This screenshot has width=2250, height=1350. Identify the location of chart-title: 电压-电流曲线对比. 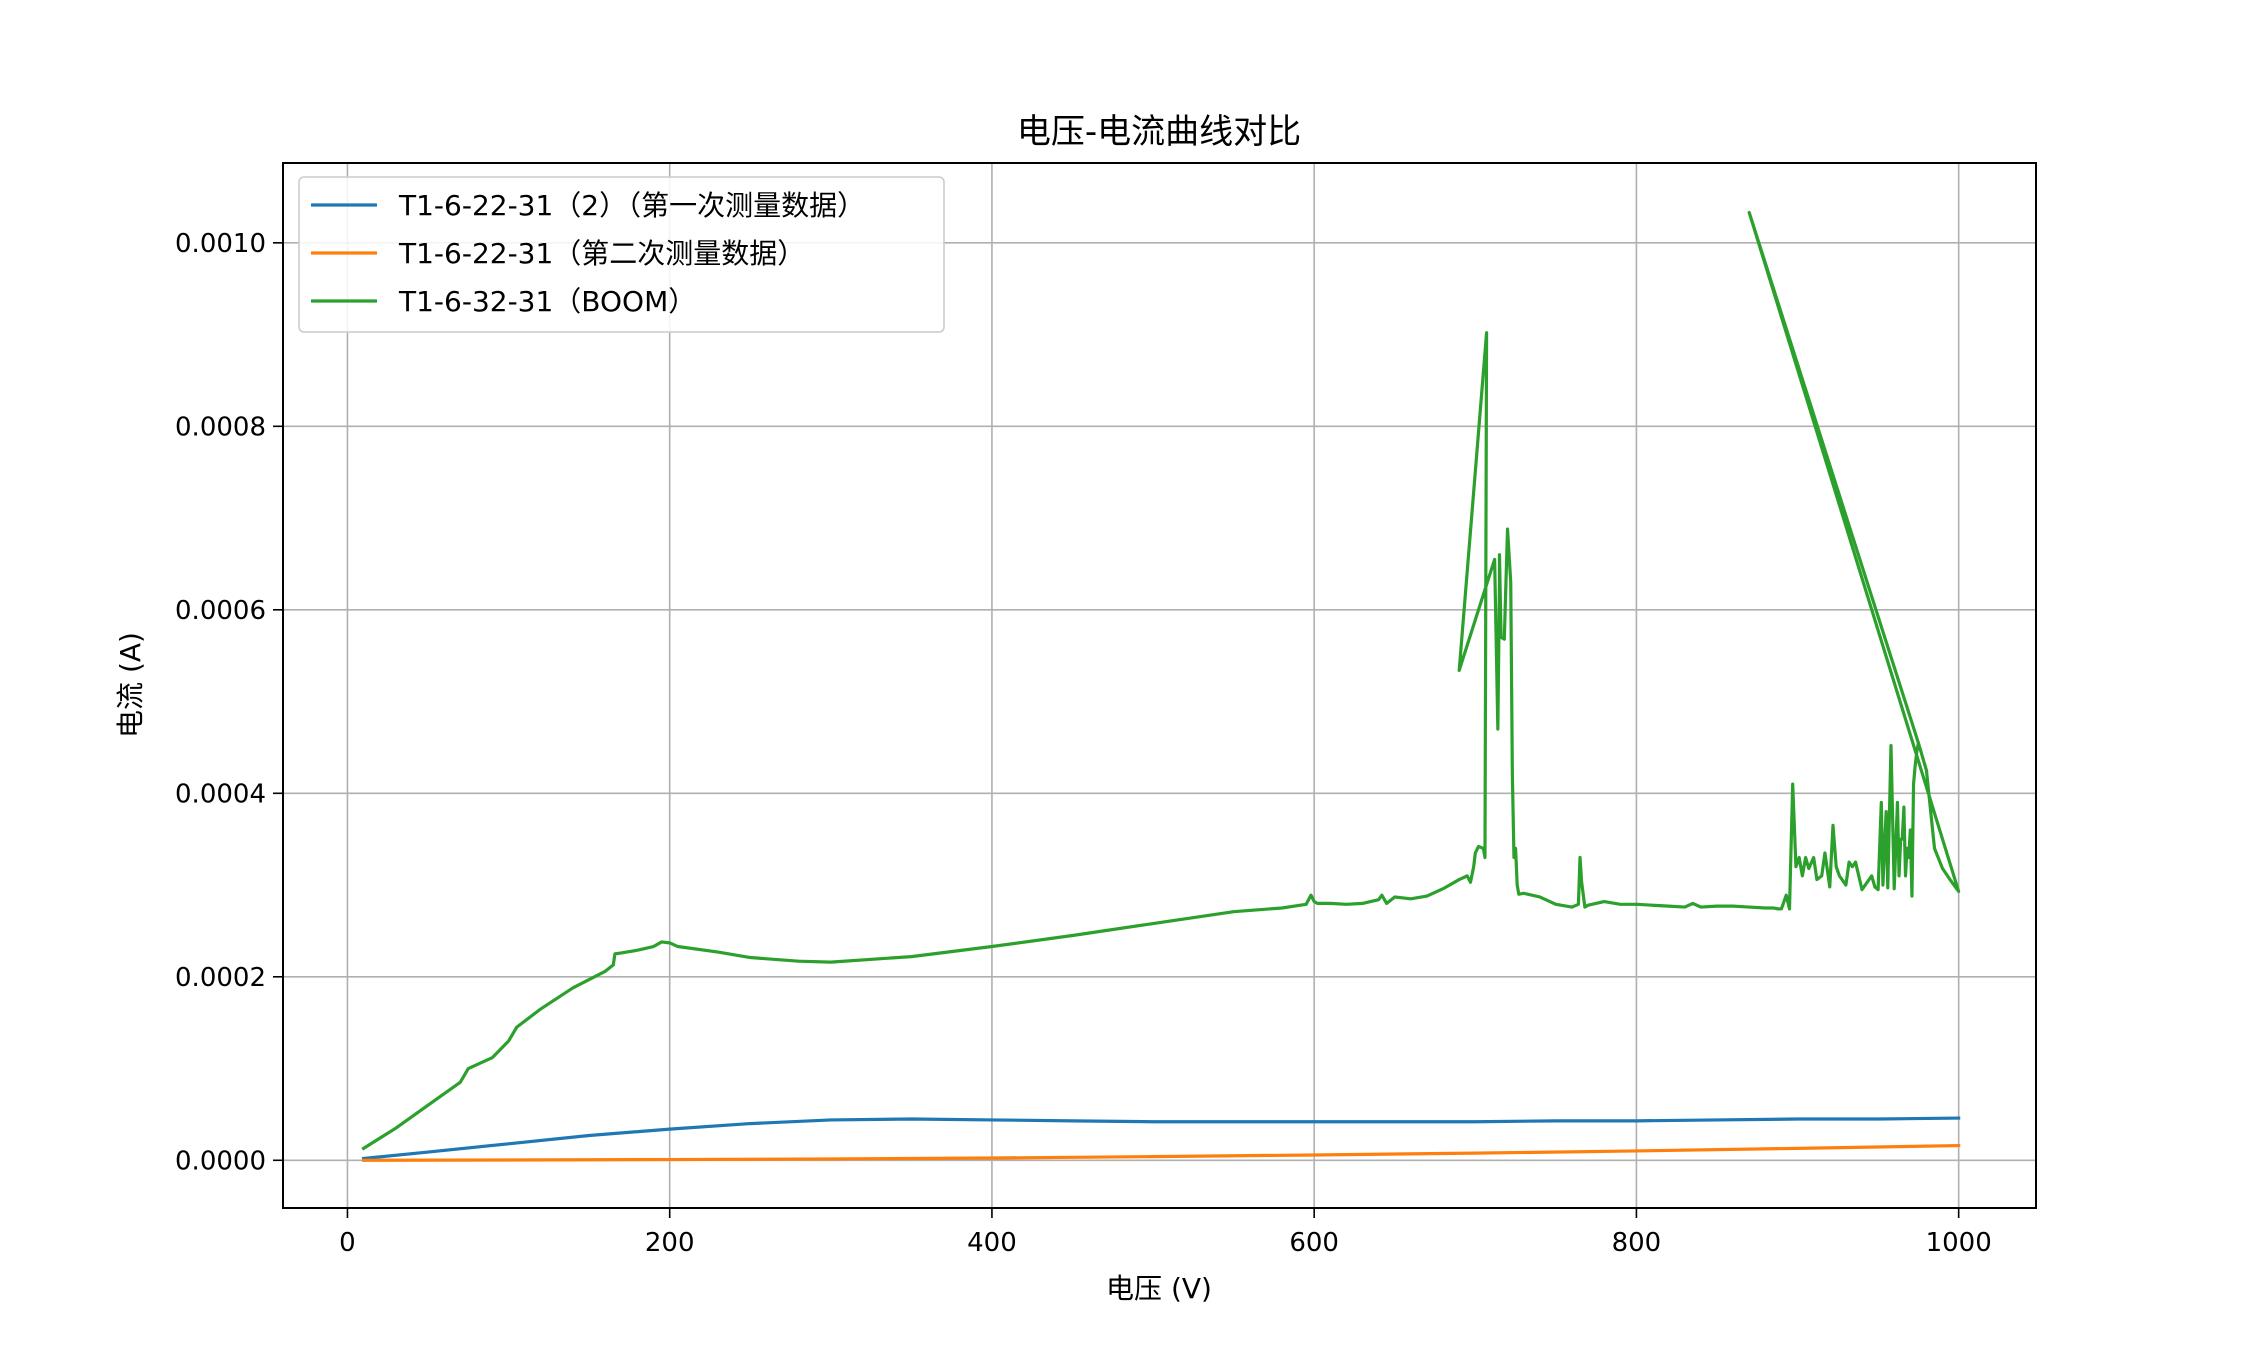
(1159, 132).